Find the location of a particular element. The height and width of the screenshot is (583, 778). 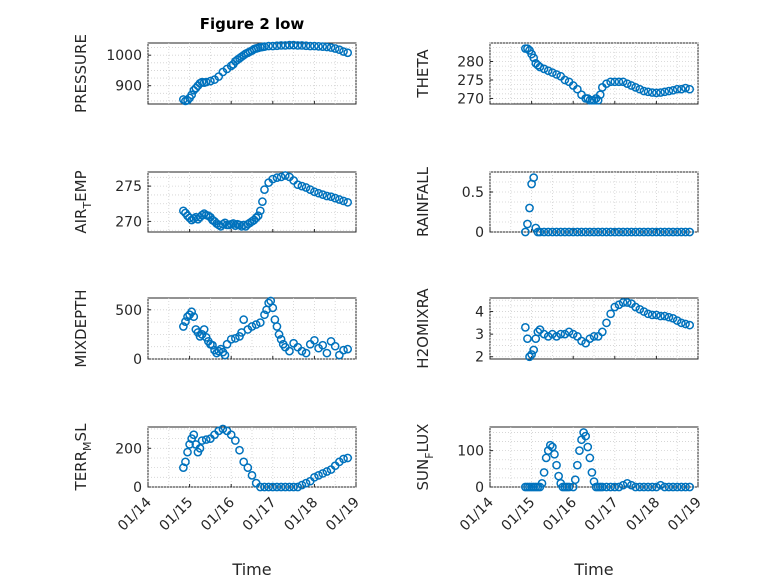

y-tick-label: 100 is located at coordinates (470, 452).